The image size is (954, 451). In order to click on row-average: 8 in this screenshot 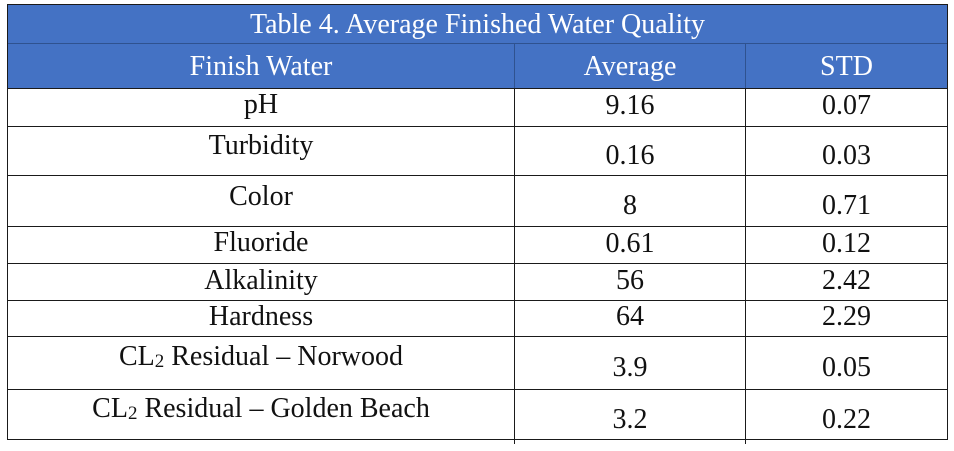, I will do `click(630, 205)`.